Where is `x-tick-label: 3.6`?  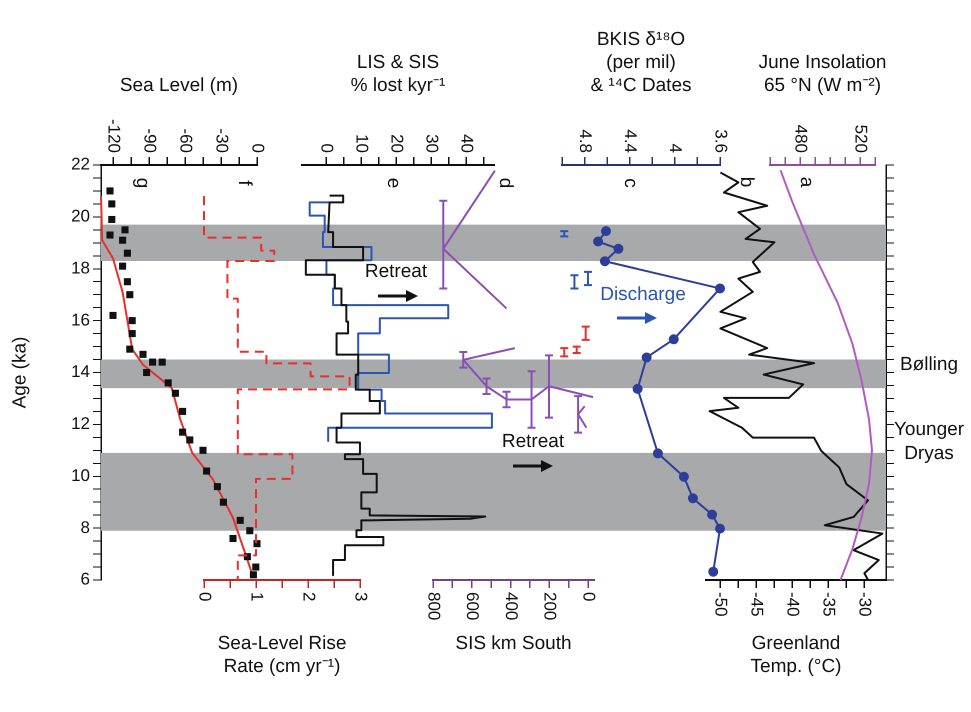
x-tick-label: 3.6 is located at coordinates (720, 141).